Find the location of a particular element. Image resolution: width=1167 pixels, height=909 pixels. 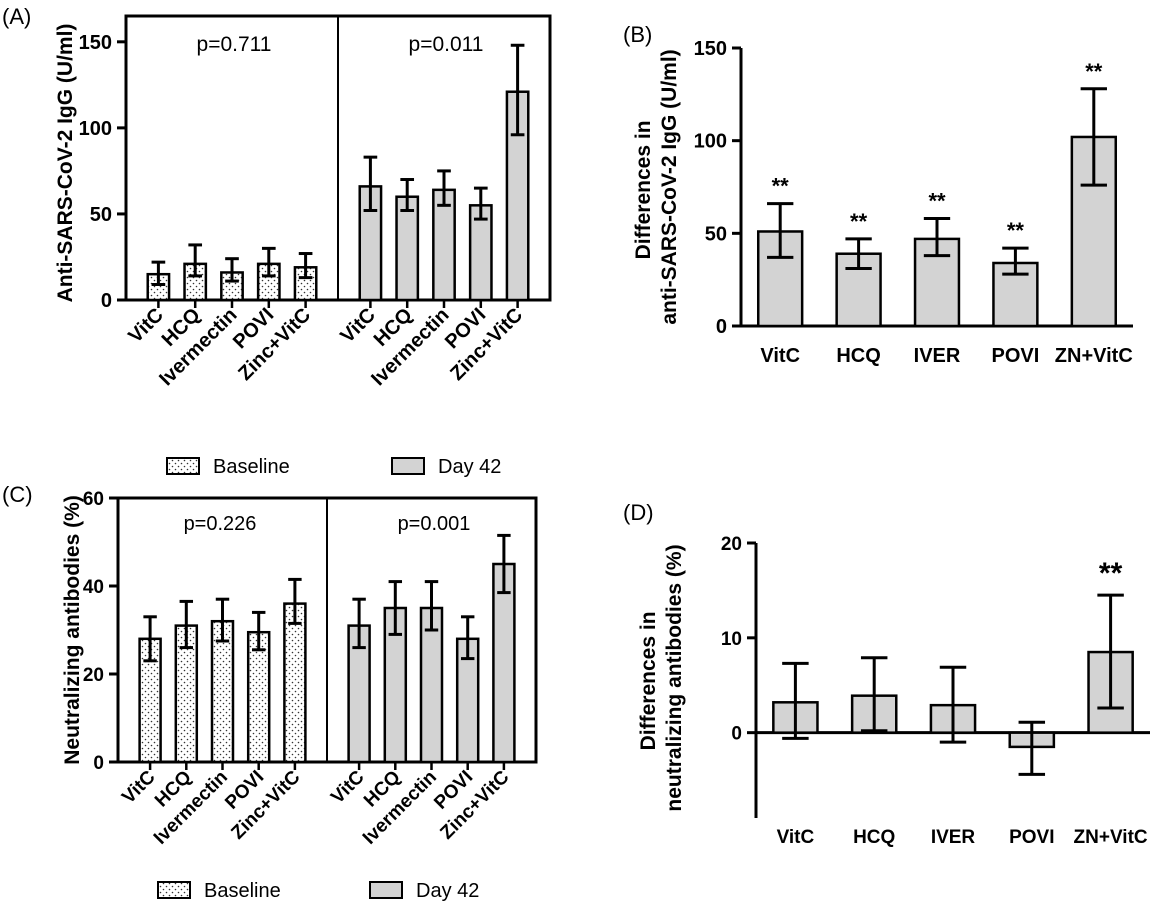

panel-c-legend: Baseline Day 42 is located at coordinates (318, 891).